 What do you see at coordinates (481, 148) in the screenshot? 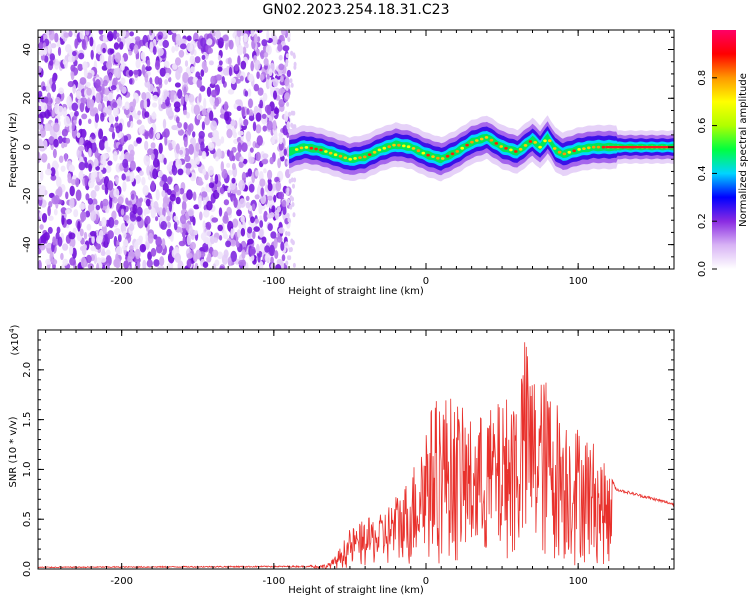
I see `spectrogram-ridge` at bounding box center [481, 148].